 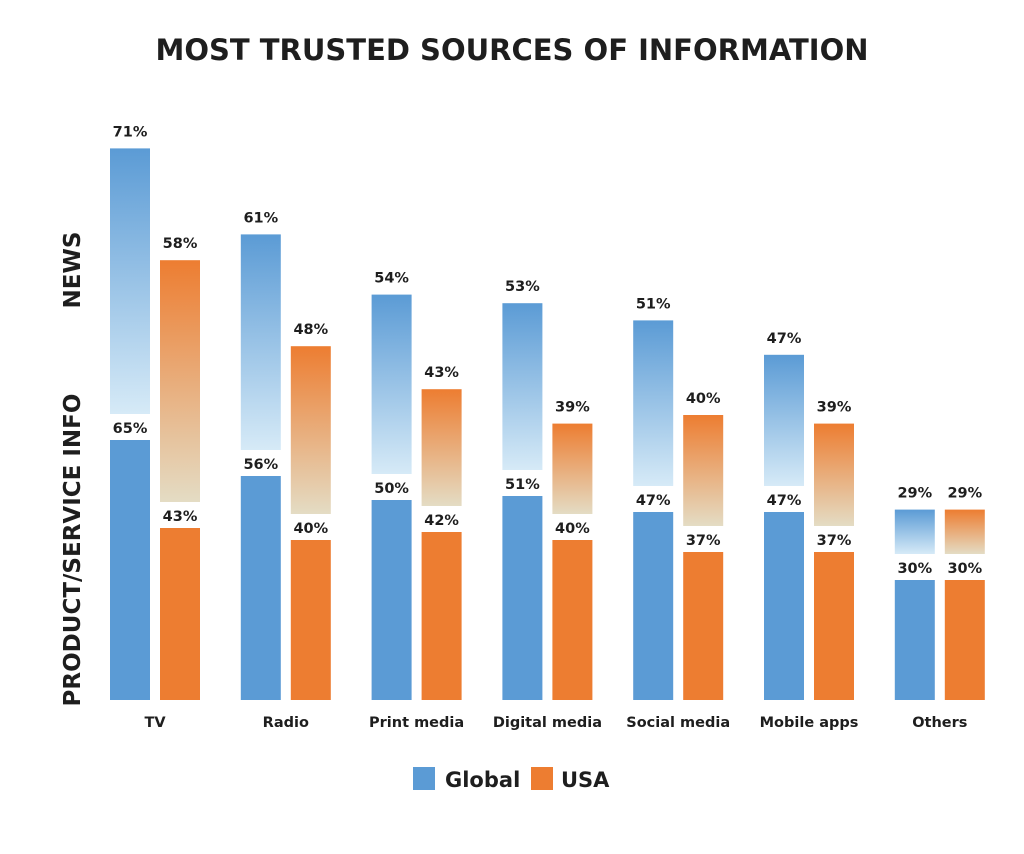 What do you see at coordinates (391, 279) in the screenshot?
I see `value-label-news: 54%` at bounding box center [391, 279].